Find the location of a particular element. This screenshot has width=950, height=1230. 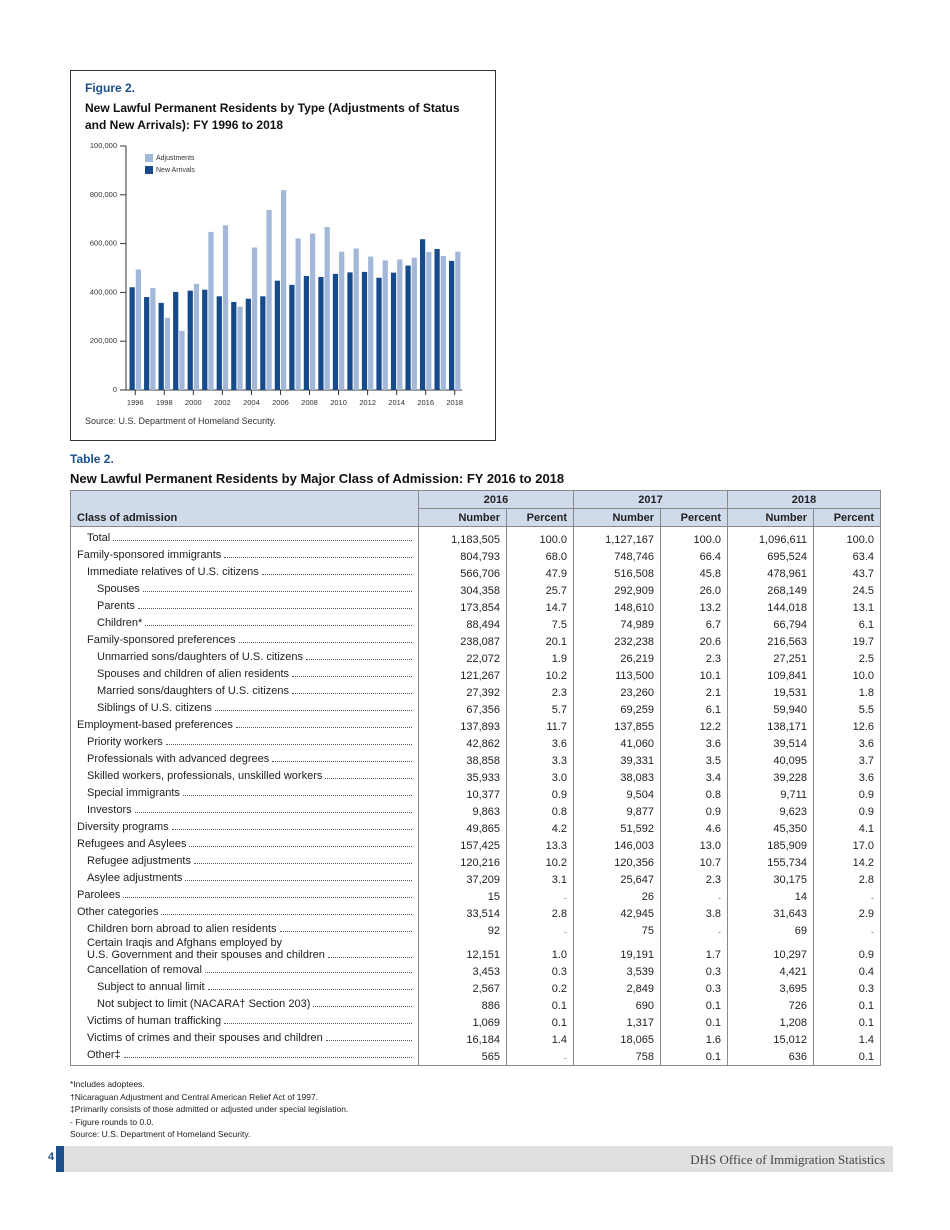

data-cell: 0.1 is located at coordinates (847, 1056).